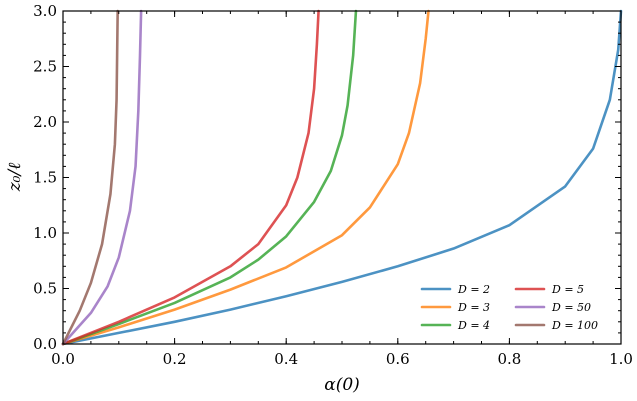  Describe the element at coordinates (45, 11) in the screenshot. I see `y-tick-label: 3.0` at that location.